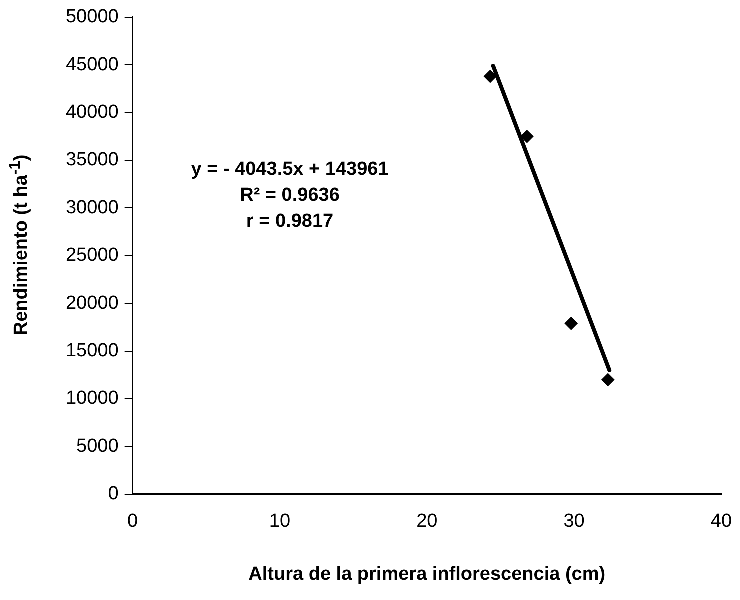 Image resolution: width=740 pixels, height=600 pixels. I want to click on x-tick-label: 30, so click(574, 521).